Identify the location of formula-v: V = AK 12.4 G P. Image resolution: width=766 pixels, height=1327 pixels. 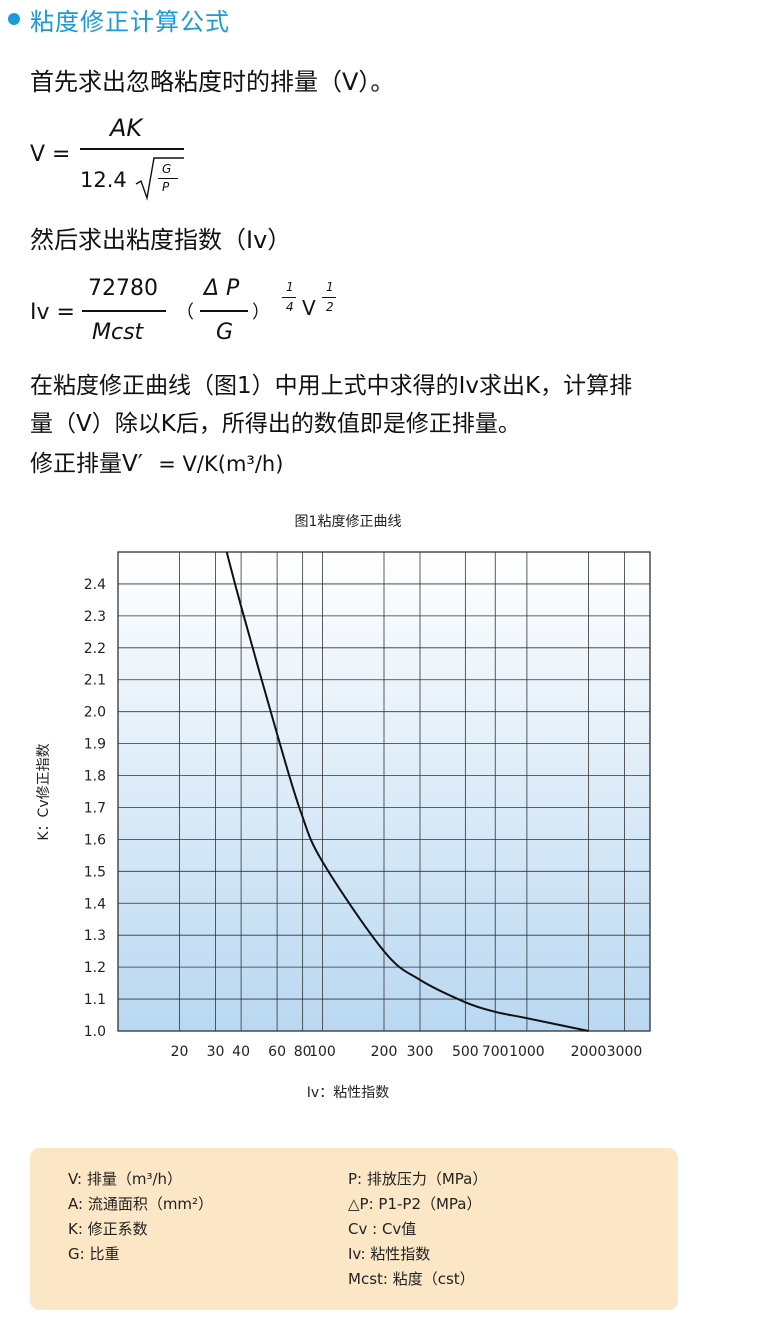
(150, 158).